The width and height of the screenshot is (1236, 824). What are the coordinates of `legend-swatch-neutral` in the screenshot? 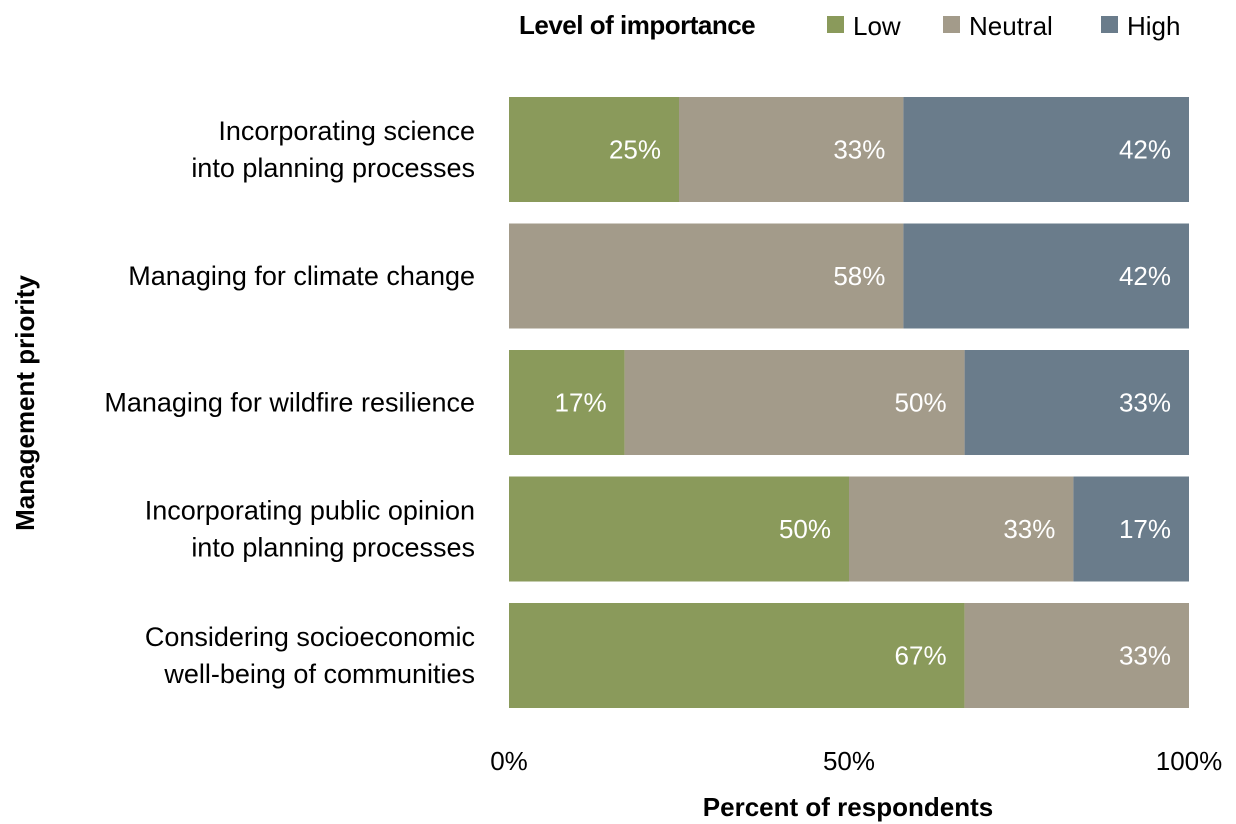 It's located at (951, 24).